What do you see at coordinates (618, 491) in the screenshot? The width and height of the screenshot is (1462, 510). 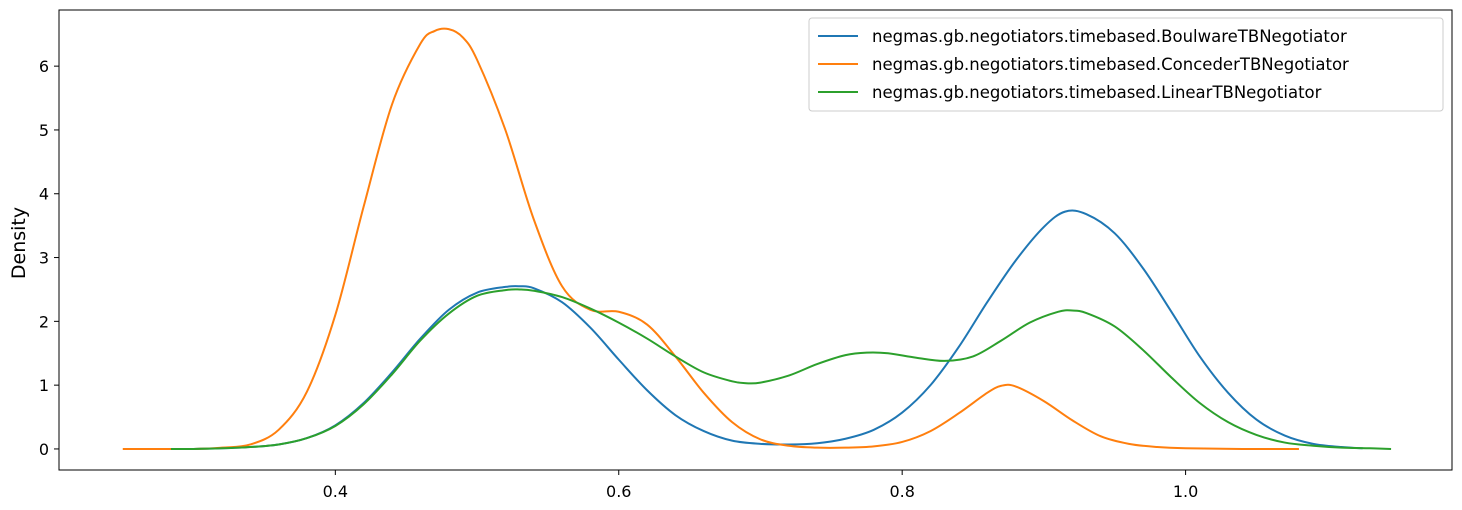 I see `x-tick-label: 0.6` at bounding box center [618, 491].